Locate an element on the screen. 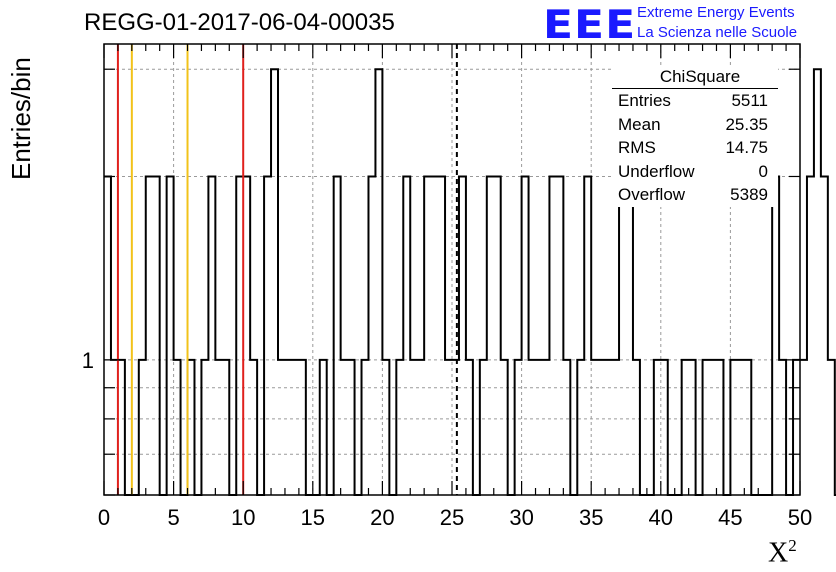 The image size is (836, 572). eee-logo: EEE is located at coordinates (590, 25).